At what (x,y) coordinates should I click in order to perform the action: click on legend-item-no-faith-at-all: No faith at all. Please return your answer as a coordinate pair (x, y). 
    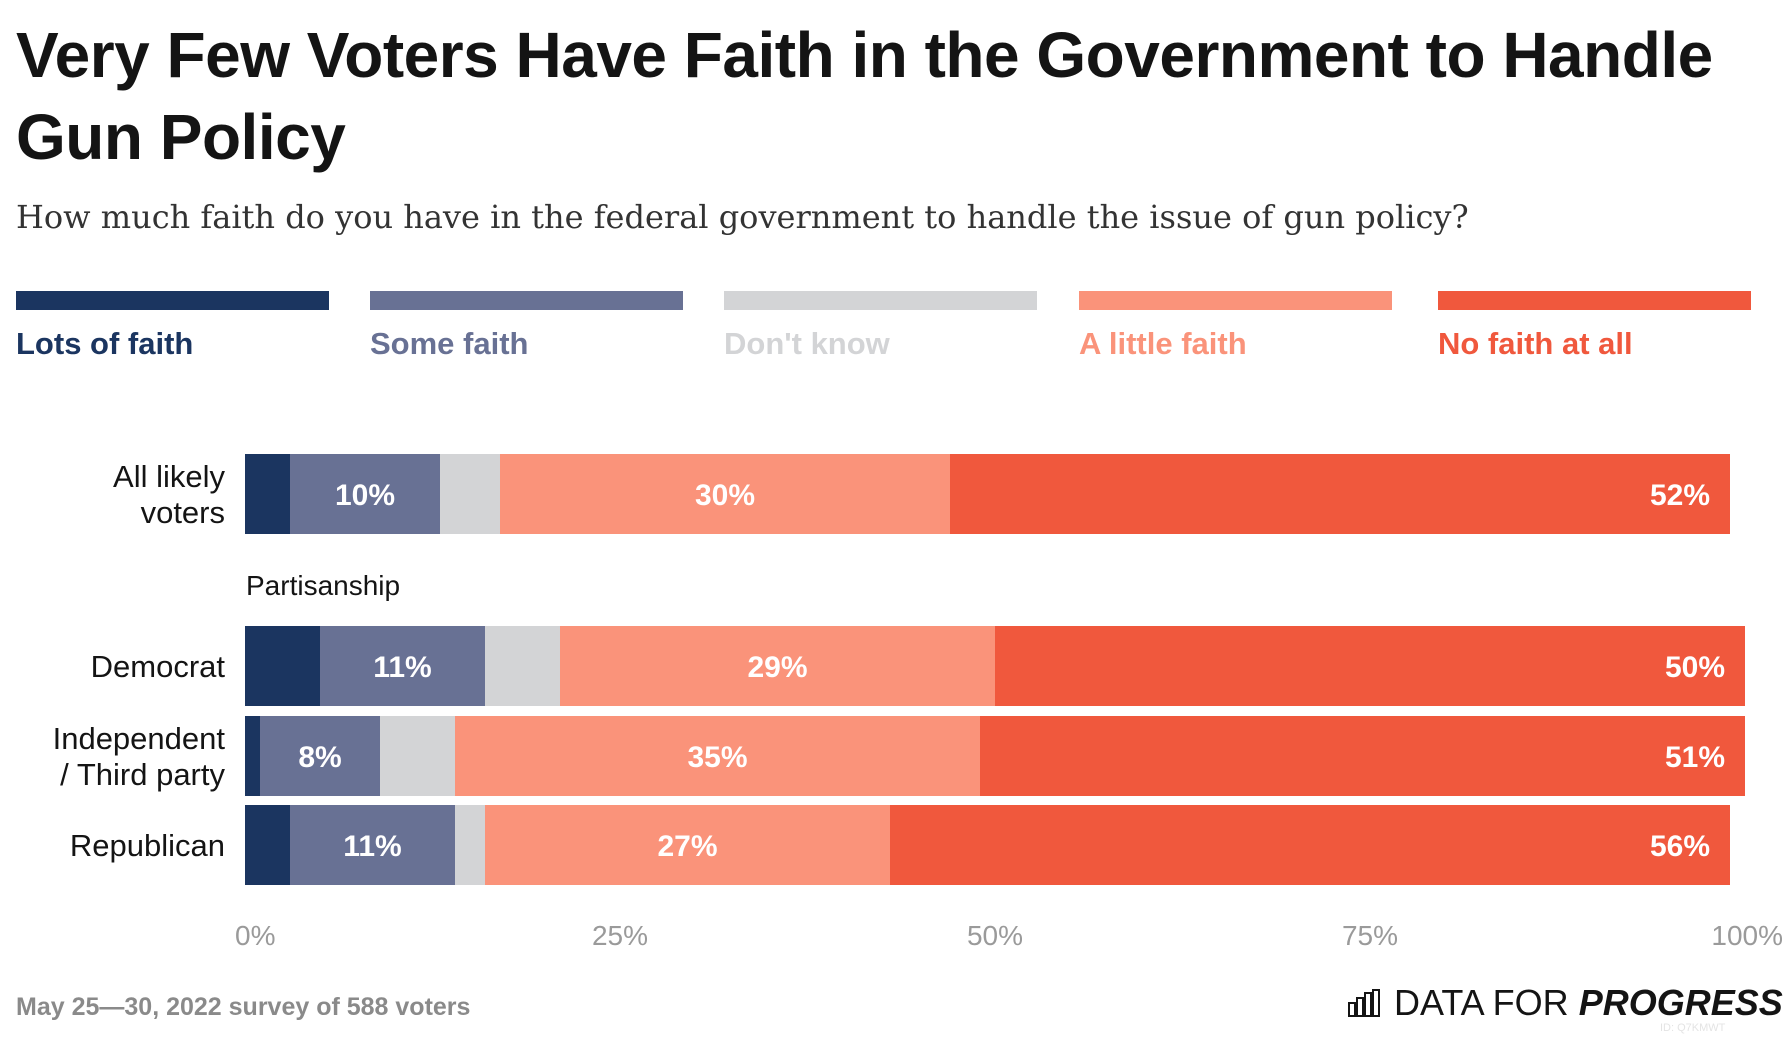
    Looking at the image, I should click on (1594, 326).